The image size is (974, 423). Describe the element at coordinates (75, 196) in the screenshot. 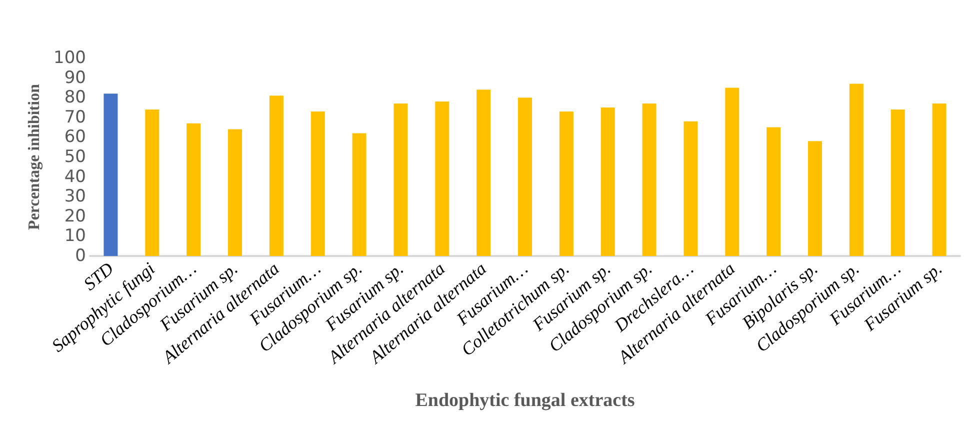

I see `y-tick-label: 30` at that location.